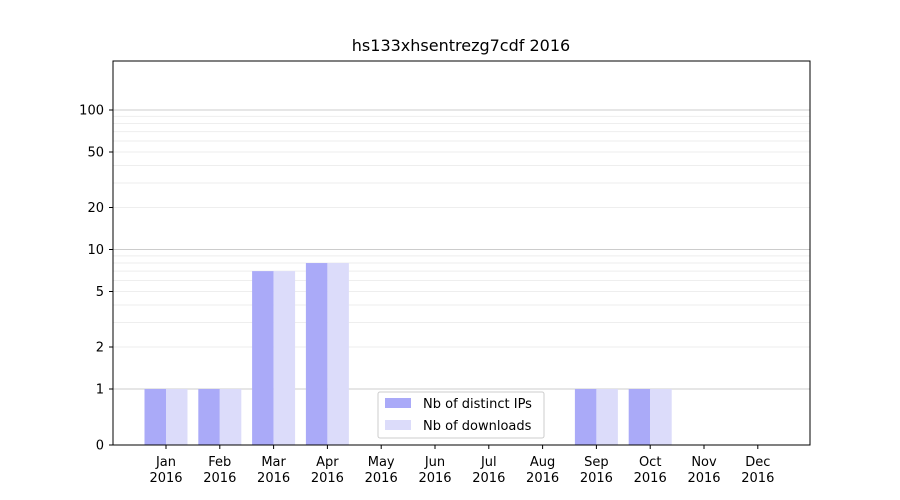  What do you see at coordinates (381, 462) in the screenshot?
I see `x-tick-label-month: May` at bounding box center [381, 462].